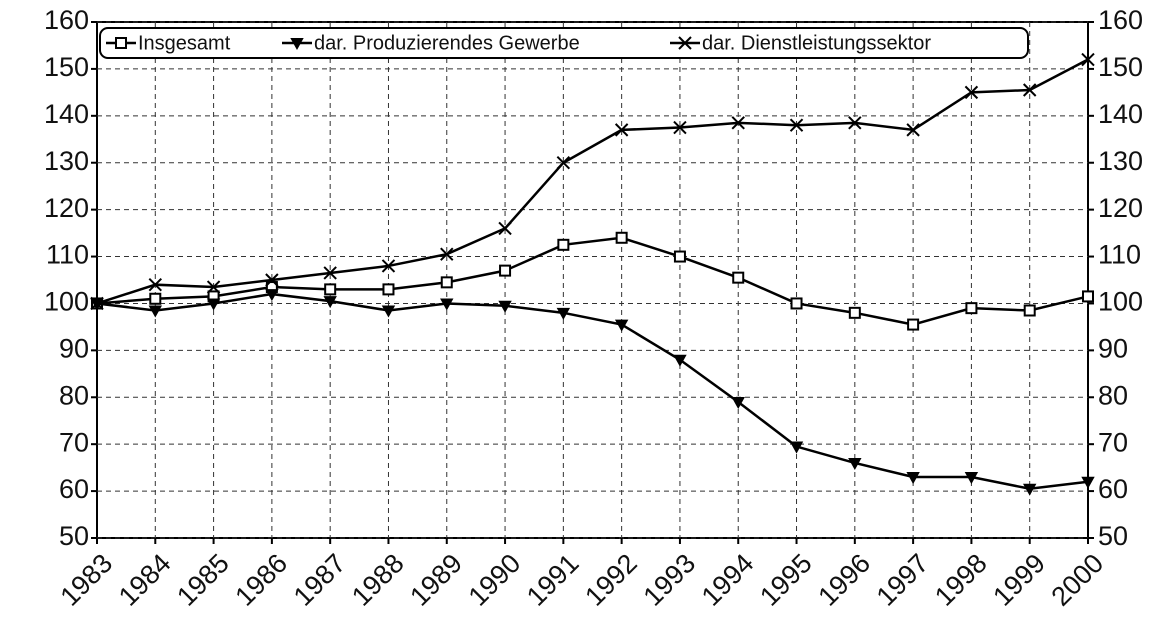 This screenshot has height=624, width=1172. I want to click on x-tick-label: 1983, so click(87, 580).